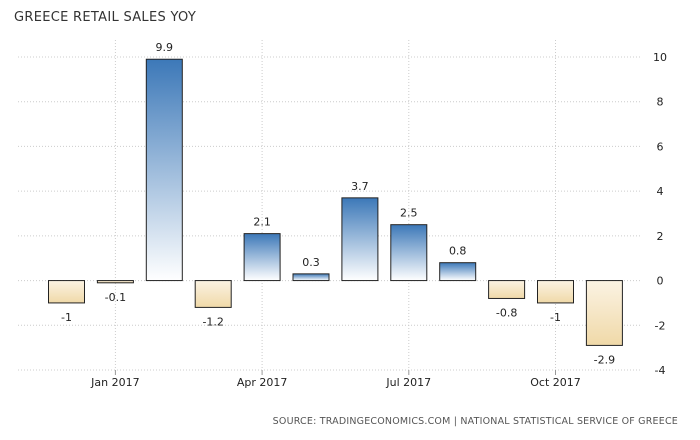 This screenshot has width=700, height=440. I want to click on data-label: 0.3, so click(311, 262).